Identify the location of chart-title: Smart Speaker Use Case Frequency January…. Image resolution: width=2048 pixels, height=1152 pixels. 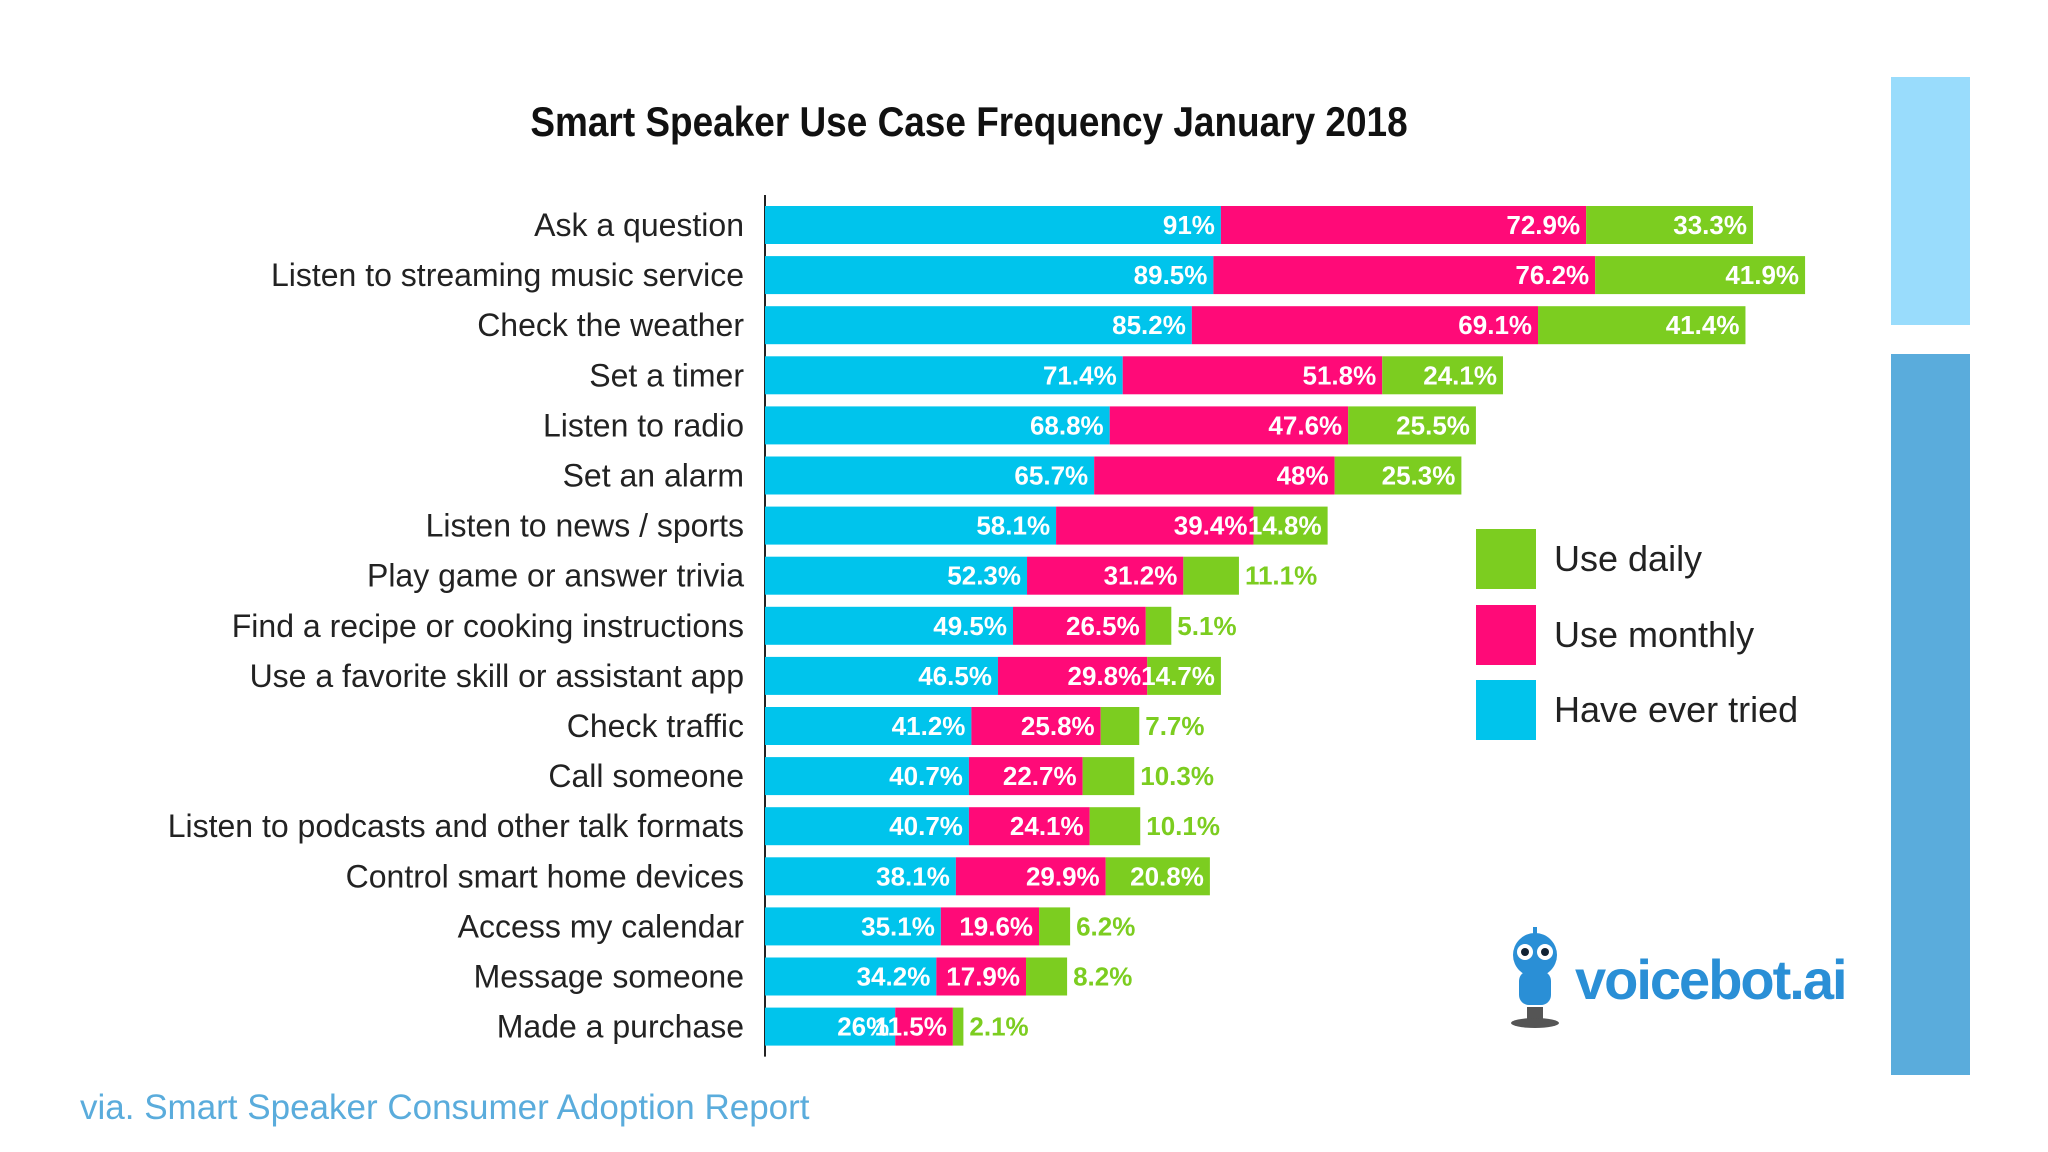
(969, 121).